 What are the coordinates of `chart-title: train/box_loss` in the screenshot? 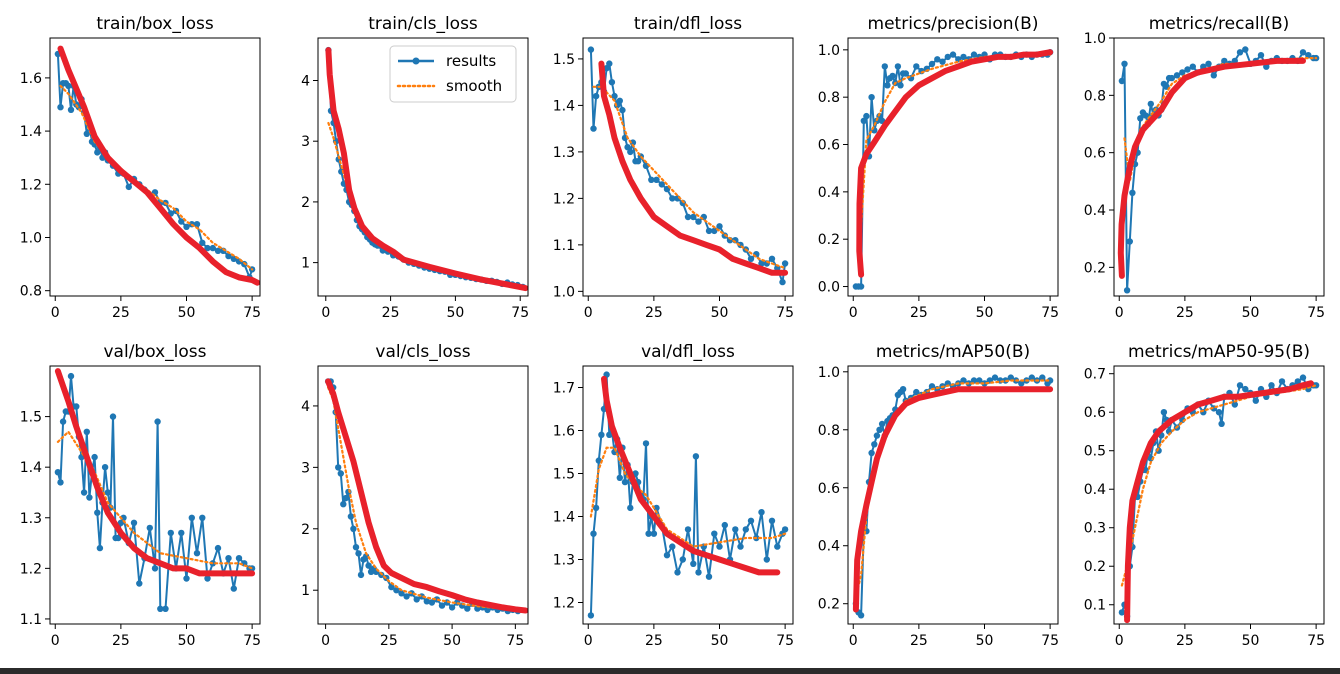 It's located at (155, 24).